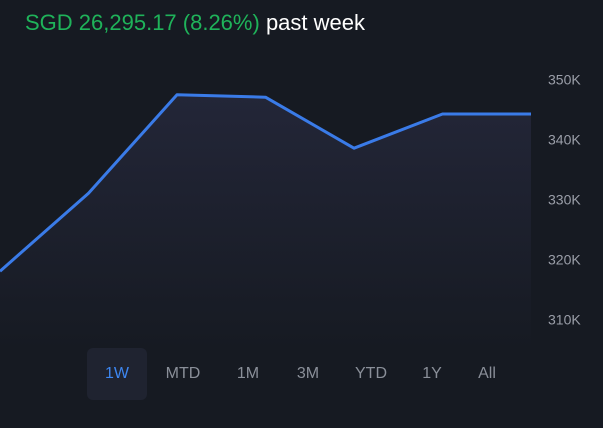  I want to click on y-tick-label: 330K, so click(564, 200).